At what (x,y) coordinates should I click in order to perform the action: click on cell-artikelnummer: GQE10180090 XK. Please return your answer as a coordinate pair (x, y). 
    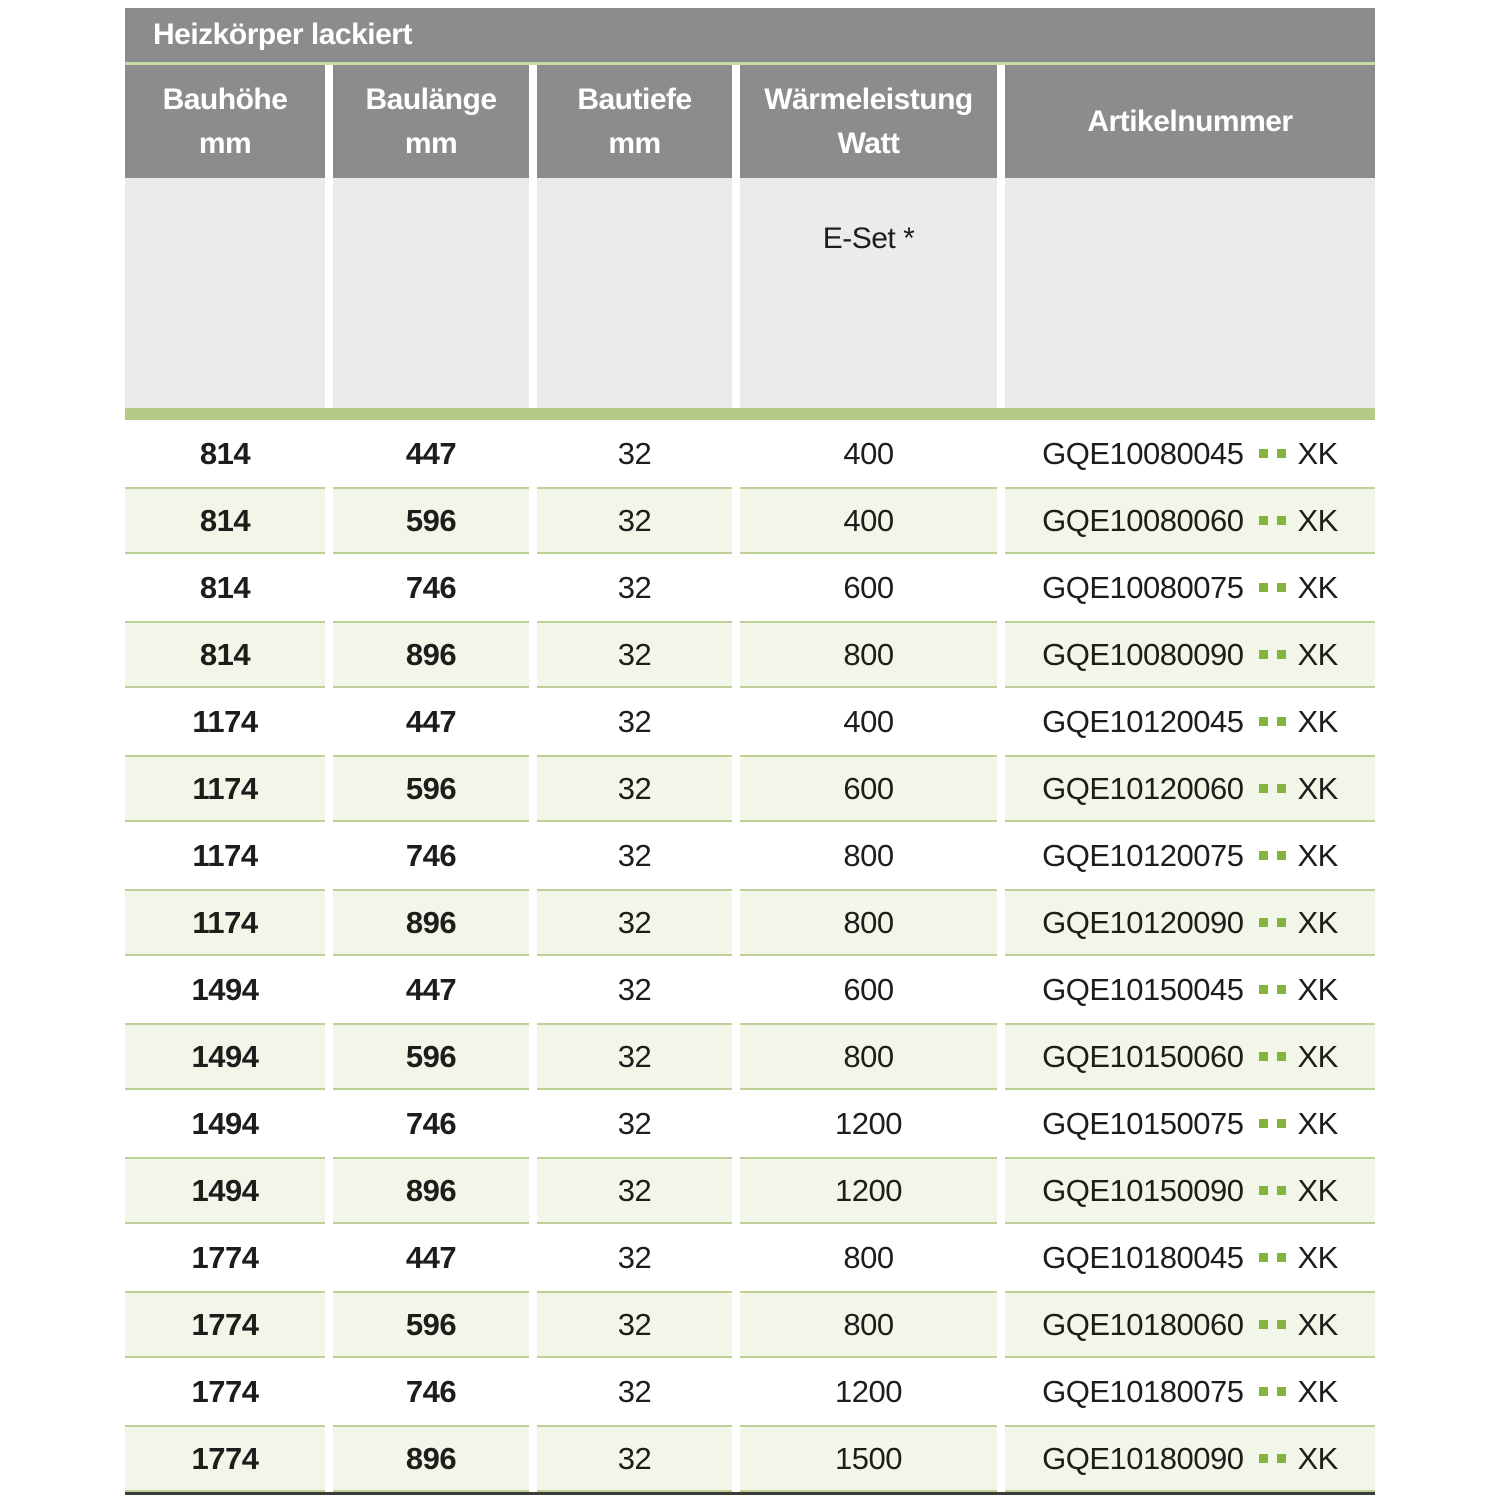
    Looking at the image, I should click on (1190, 1458).